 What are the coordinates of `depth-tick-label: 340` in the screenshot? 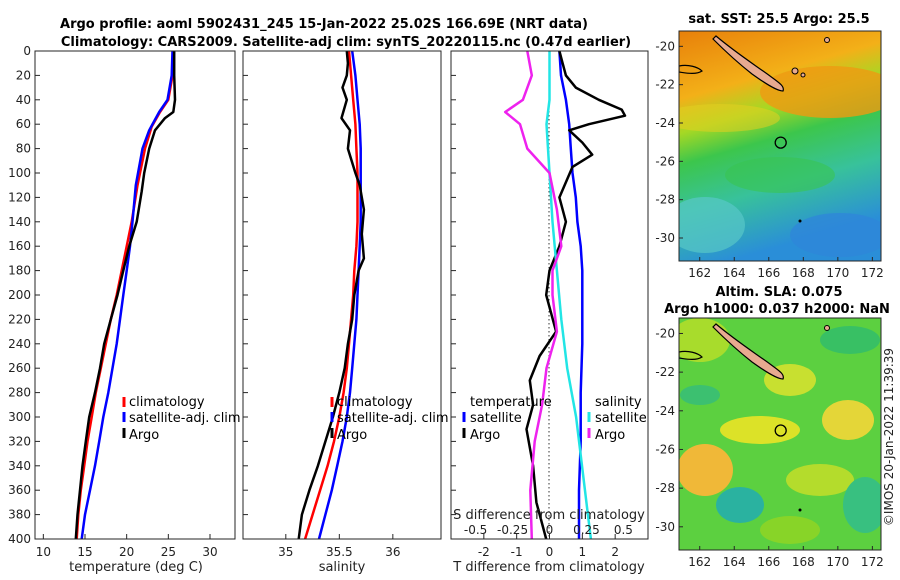 It's located at (19, 466).